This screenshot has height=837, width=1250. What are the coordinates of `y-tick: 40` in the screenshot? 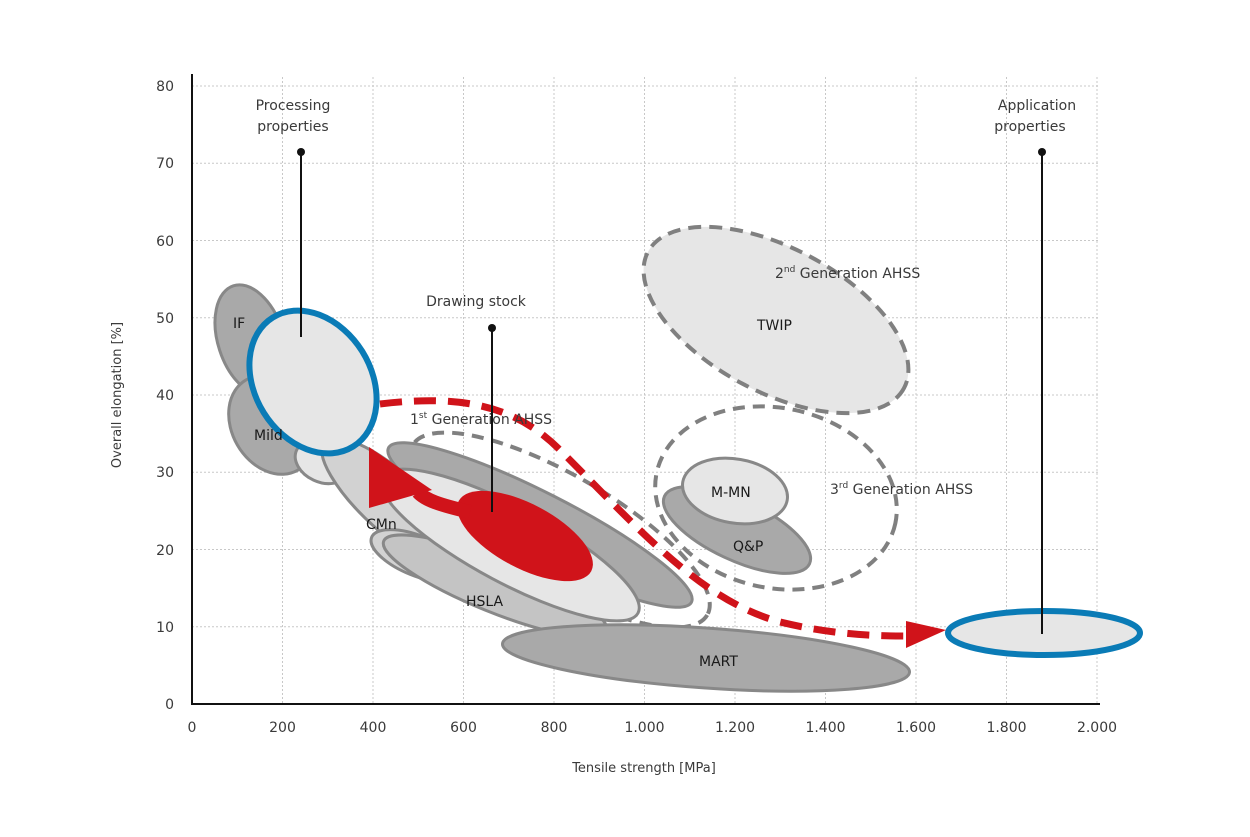 It's located at (165, 396).